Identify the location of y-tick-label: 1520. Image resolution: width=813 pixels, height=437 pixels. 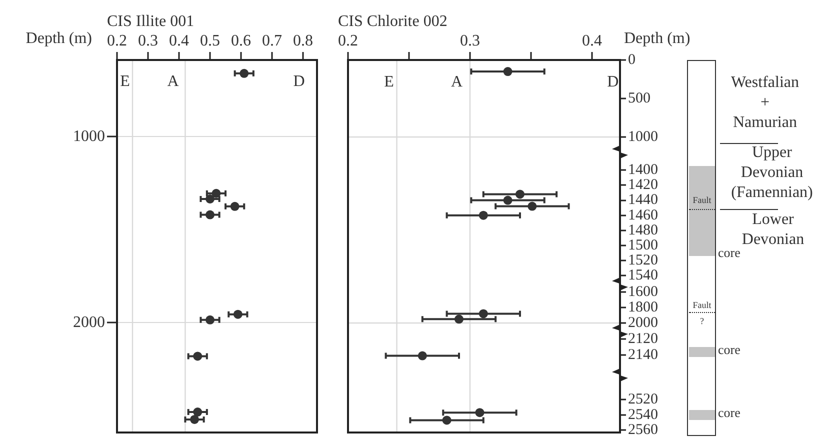
(643, 260).